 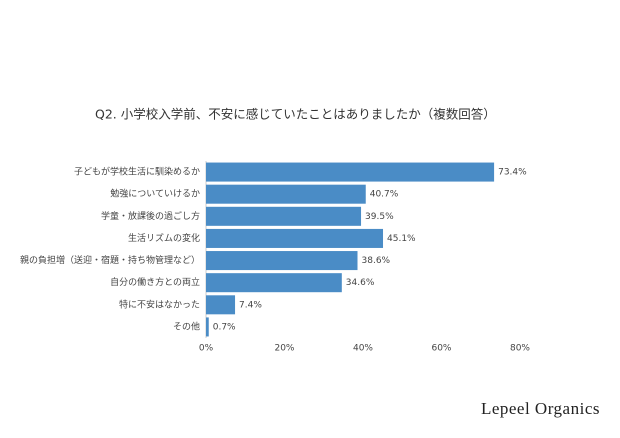 What do you see at coordinates (155, 282) in the screenshot?
I see `y-tick-label: 自分の働き方との両立` at bounding box center [155, 282].